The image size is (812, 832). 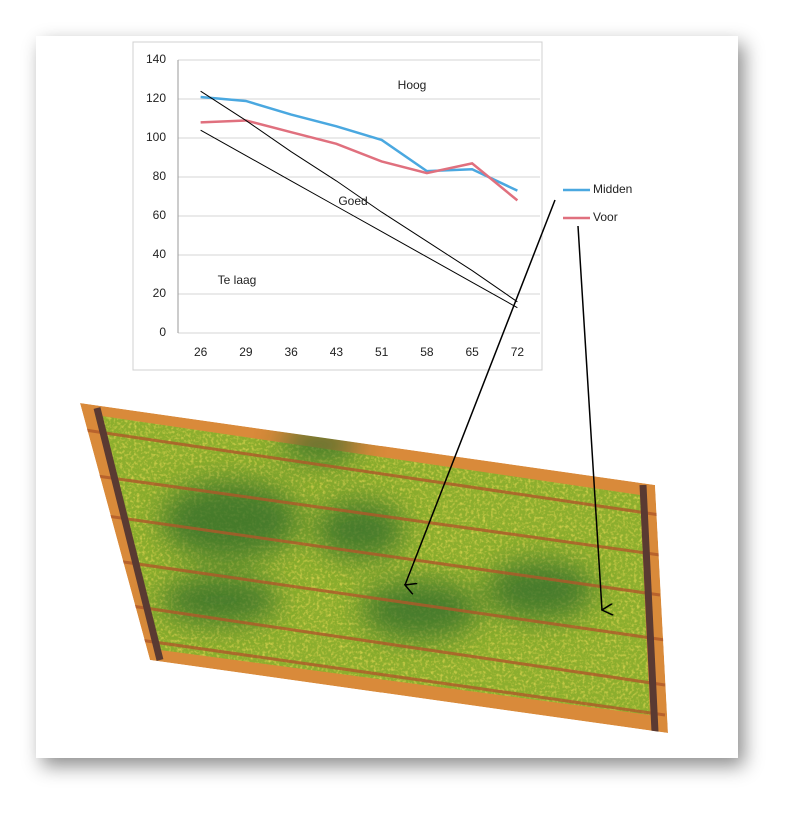 What do you see at coordinates (382, 352) in the screenshot?
I see `x-tick-label: 51` at bounding box center [382, 352].